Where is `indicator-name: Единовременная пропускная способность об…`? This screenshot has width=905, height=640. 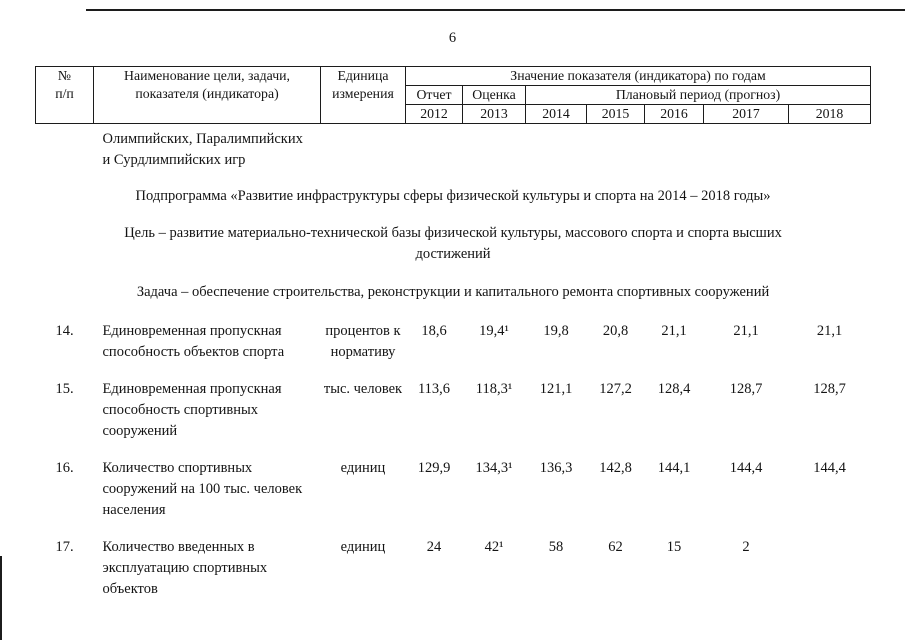
indicator-name: Единовременная пропускная способность об… is located at coordinates (193, 341).